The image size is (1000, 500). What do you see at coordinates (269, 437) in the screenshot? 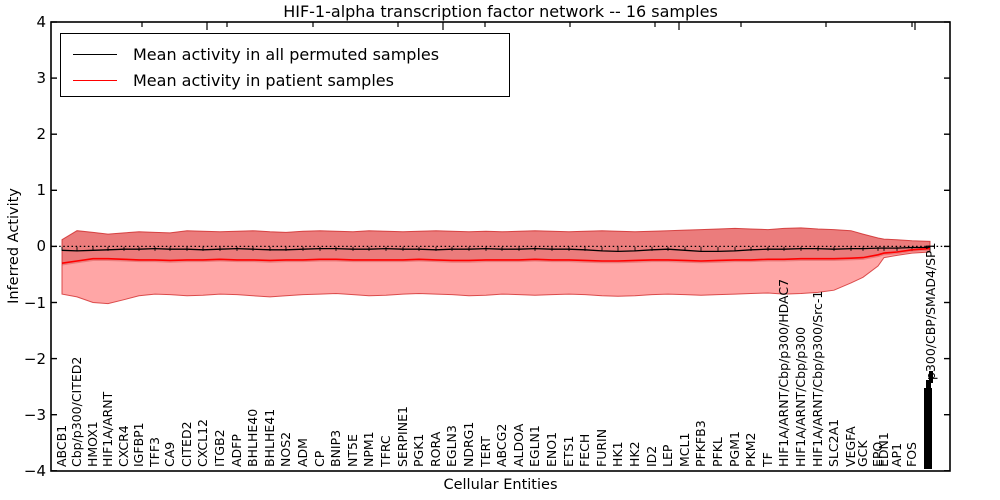
I see `x-tick-label: BHLHE41` at bounding box center [269, 437].